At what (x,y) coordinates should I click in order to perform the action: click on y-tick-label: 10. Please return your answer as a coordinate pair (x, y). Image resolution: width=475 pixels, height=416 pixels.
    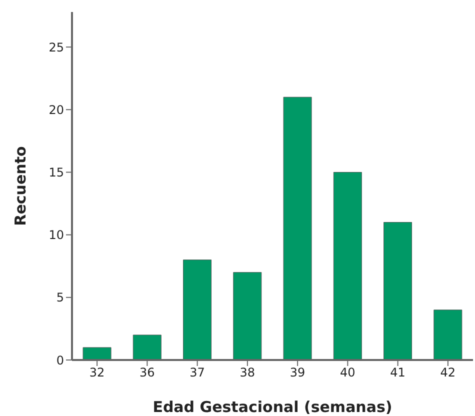
    Looking at the image, I should click on (56, 235).